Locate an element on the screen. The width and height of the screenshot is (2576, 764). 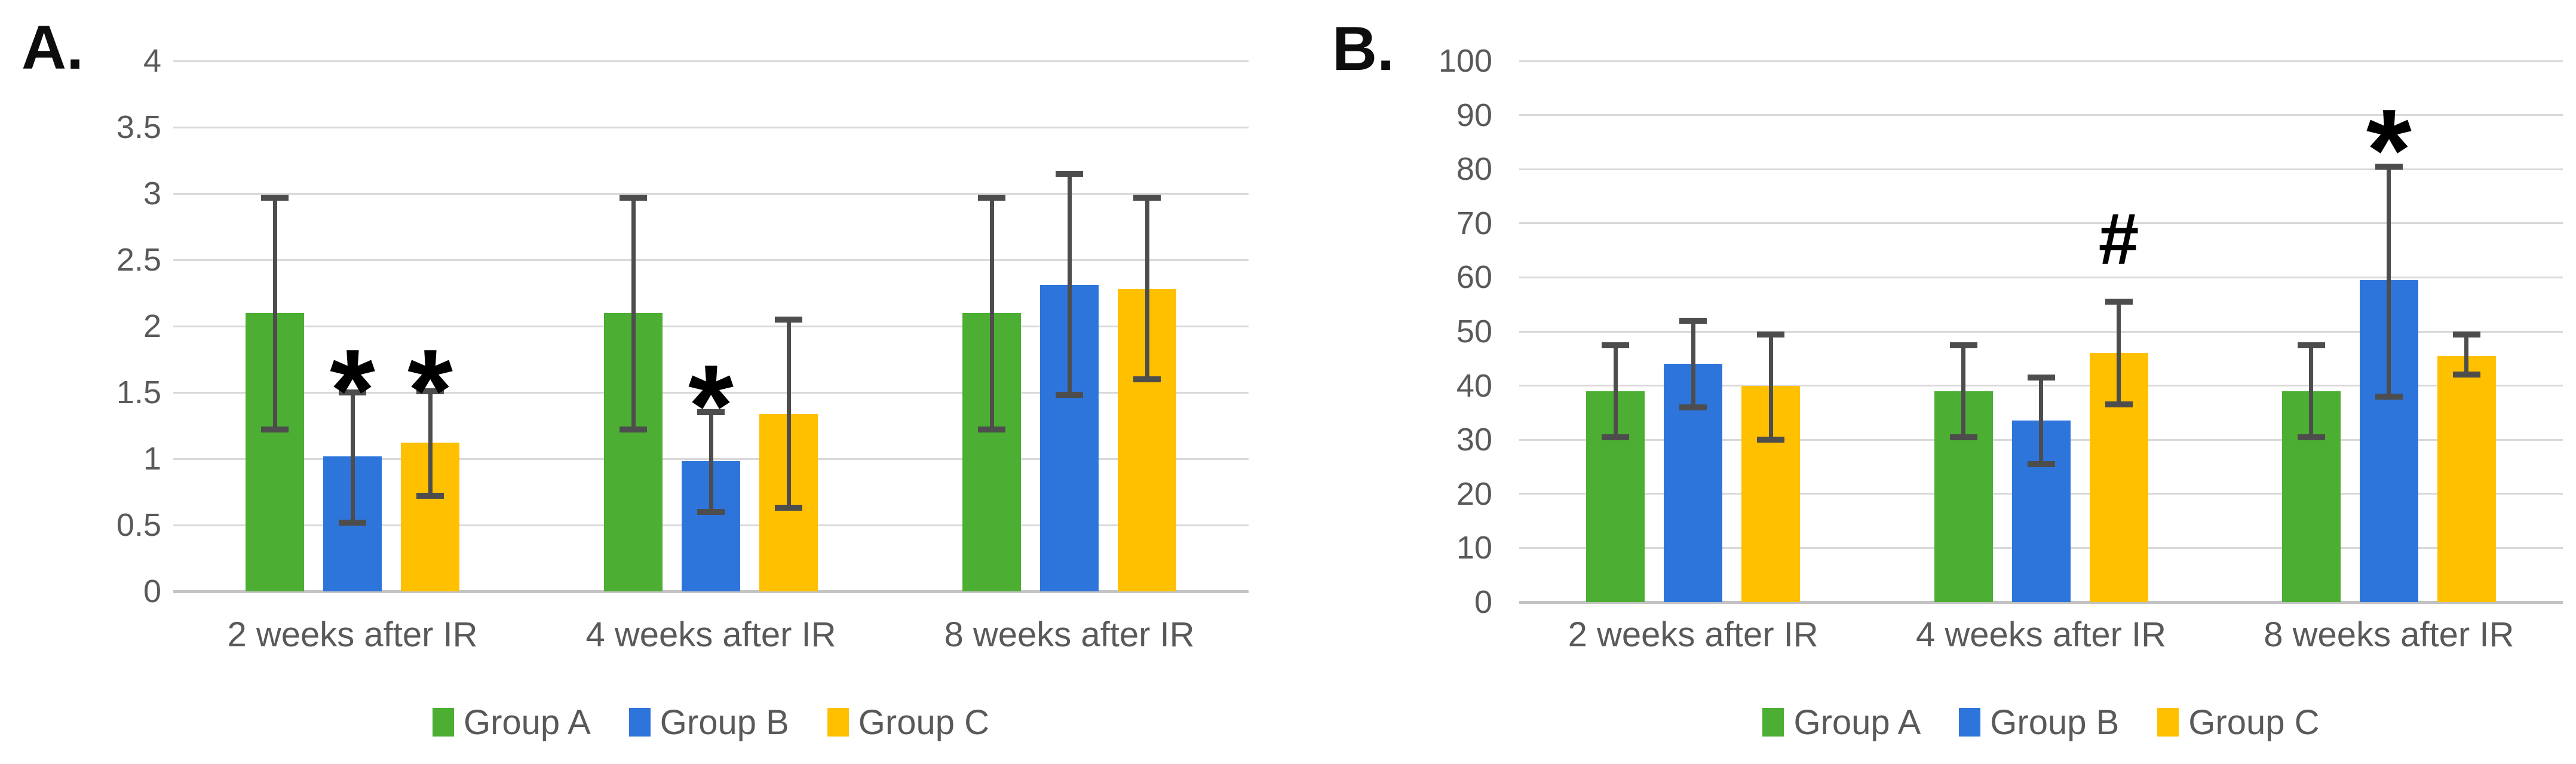
y-axis-tick-label: 0.5 is located at coordinates (138, 525).